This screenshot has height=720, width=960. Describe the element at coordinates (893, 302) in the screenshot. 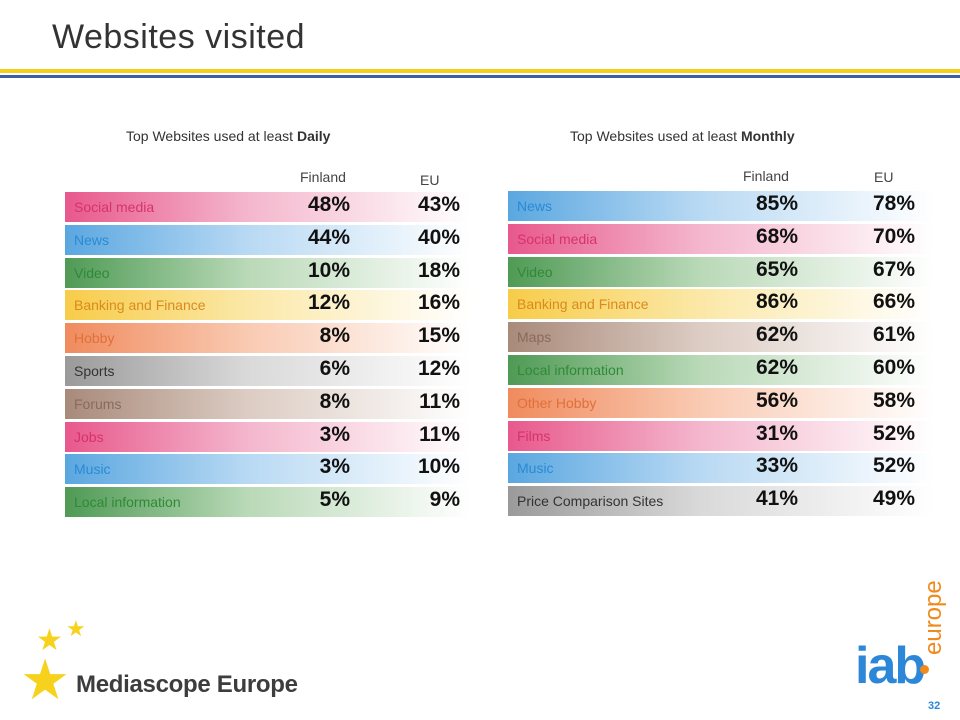

I see `eu-value: 66%` at that location.